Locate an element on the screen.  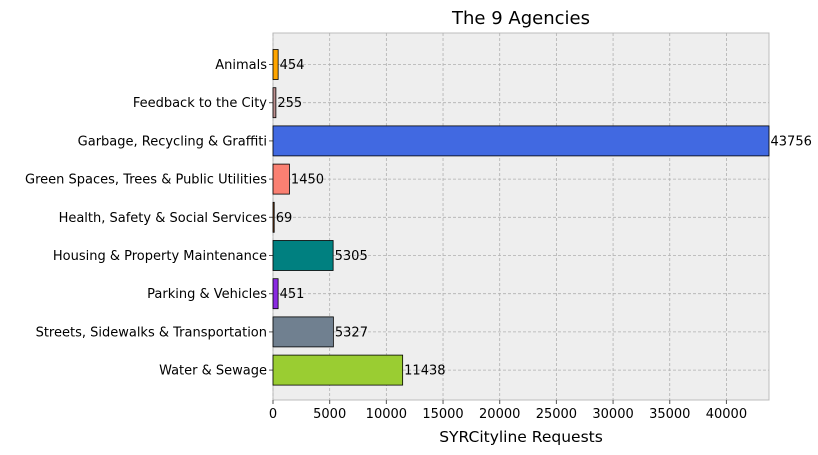
x-tick-label: 5000 is located at coordinates (329, 414).